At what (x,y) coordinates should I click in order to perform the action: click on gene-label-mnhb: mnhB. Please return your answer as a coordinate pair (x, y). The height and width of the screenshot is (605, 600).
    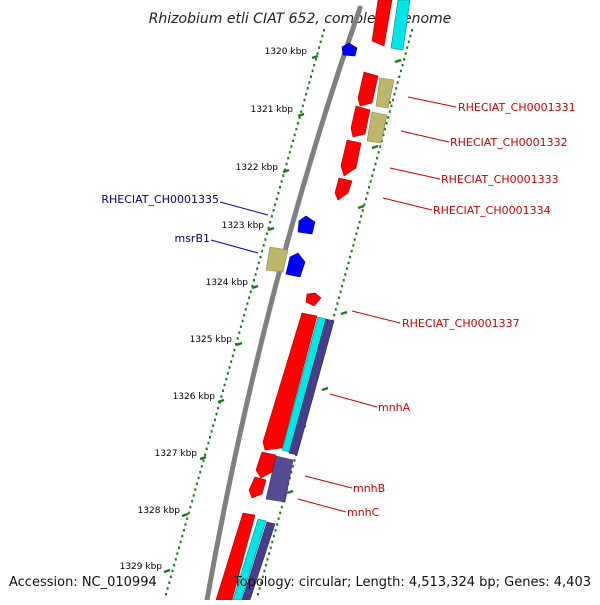
    Looking at the image, I should click on (369, 488).